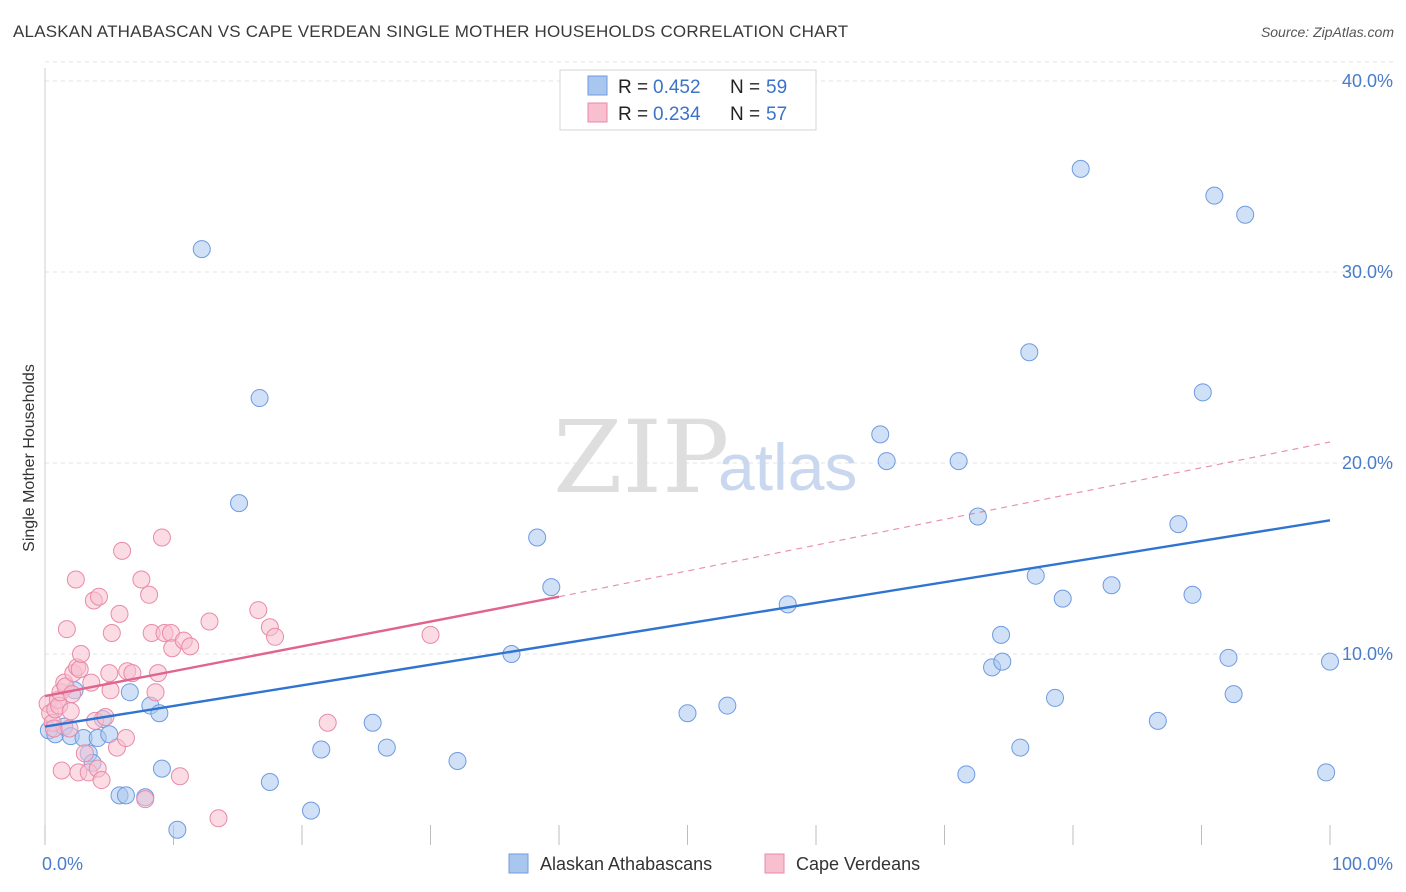  What do you see at coordinates (687, 835) in the screenshot?
I see `x-axis-ticks` at bounding box center [687, 835].